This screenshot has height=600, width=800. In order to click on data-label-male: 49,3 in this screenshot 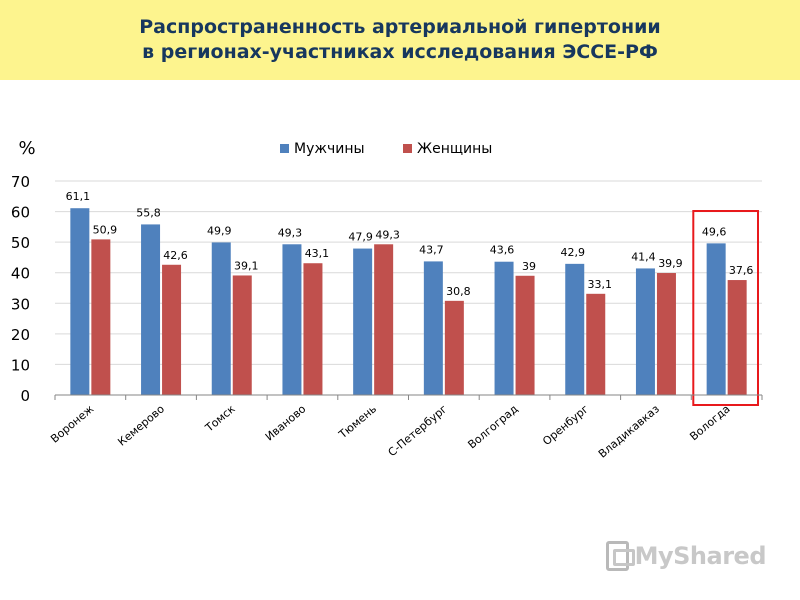, I will do `click(290, 232)`.